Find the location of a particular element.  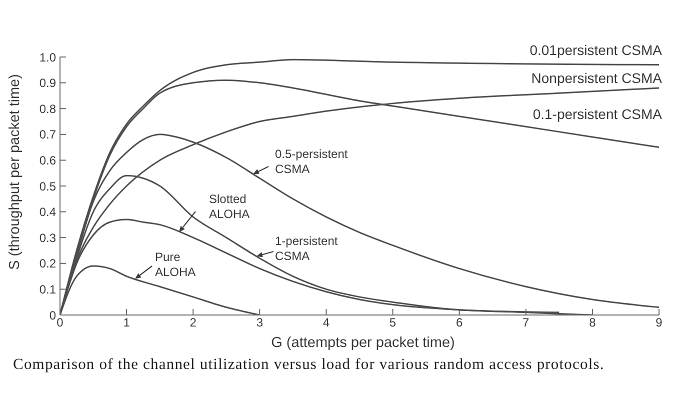

x-axis-title: G (attempts per packet time) is located at coordinates (363, 343).